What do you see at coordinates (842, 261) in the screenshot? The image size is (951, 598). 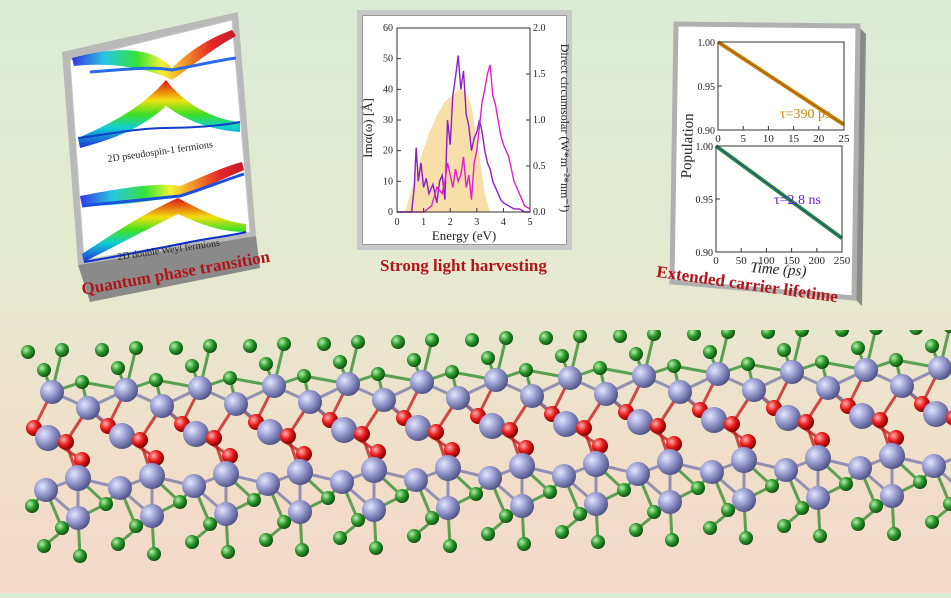 I see `x-tick-label: 250` at bounding box center [842, 261].